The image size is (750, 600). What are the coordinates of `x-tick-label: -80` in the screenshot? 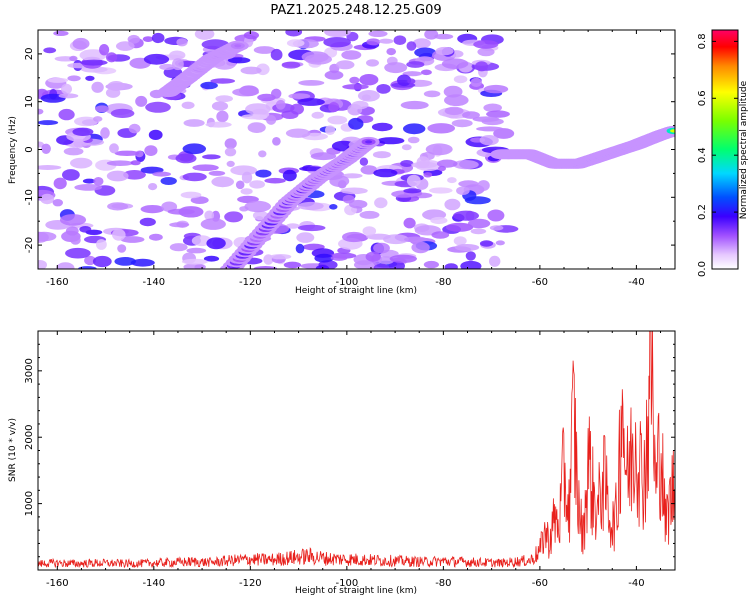 It's located at (443, 583).